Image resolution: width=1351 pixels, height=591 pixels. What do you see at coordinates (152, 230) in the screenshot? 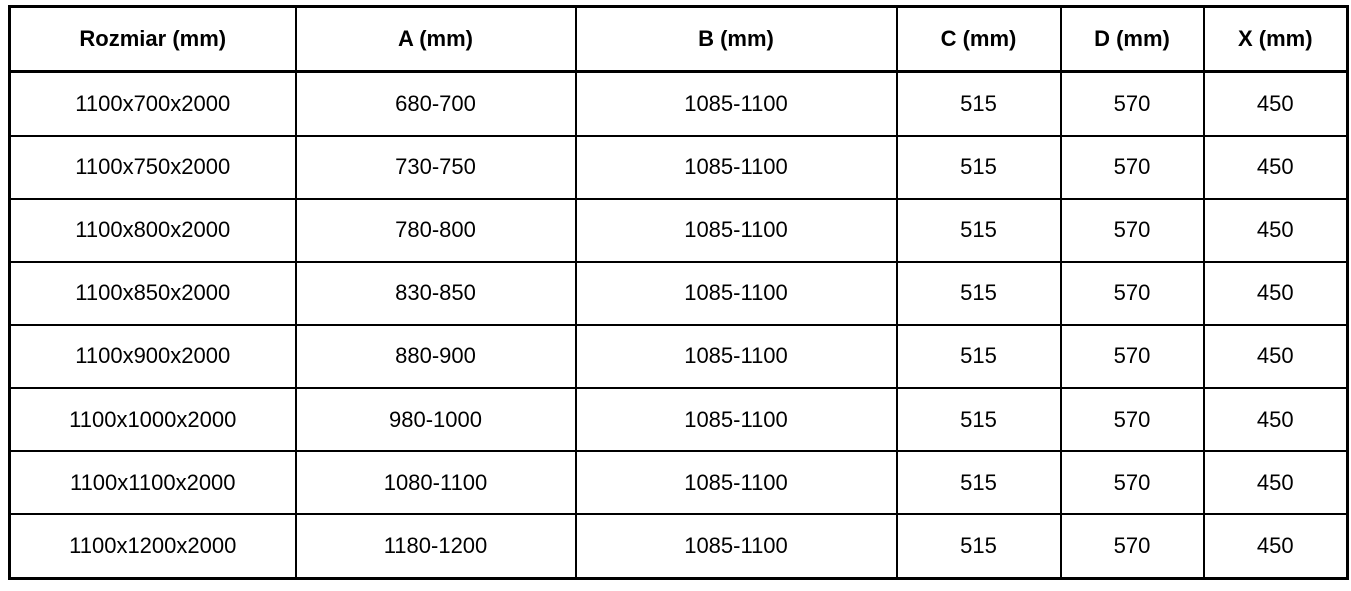
I see `table-cell: 1100x800x2000` at bounding box center [152, 230].